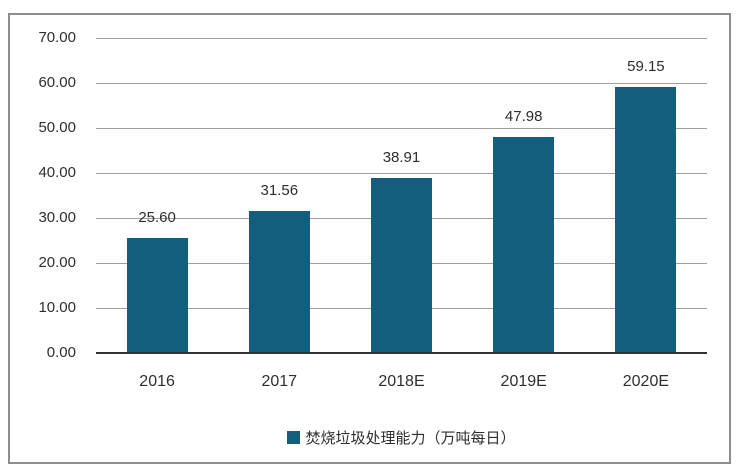  Describe the element at coordinates (279, 281) in the screenshot. I see `bar-2017` at that location.